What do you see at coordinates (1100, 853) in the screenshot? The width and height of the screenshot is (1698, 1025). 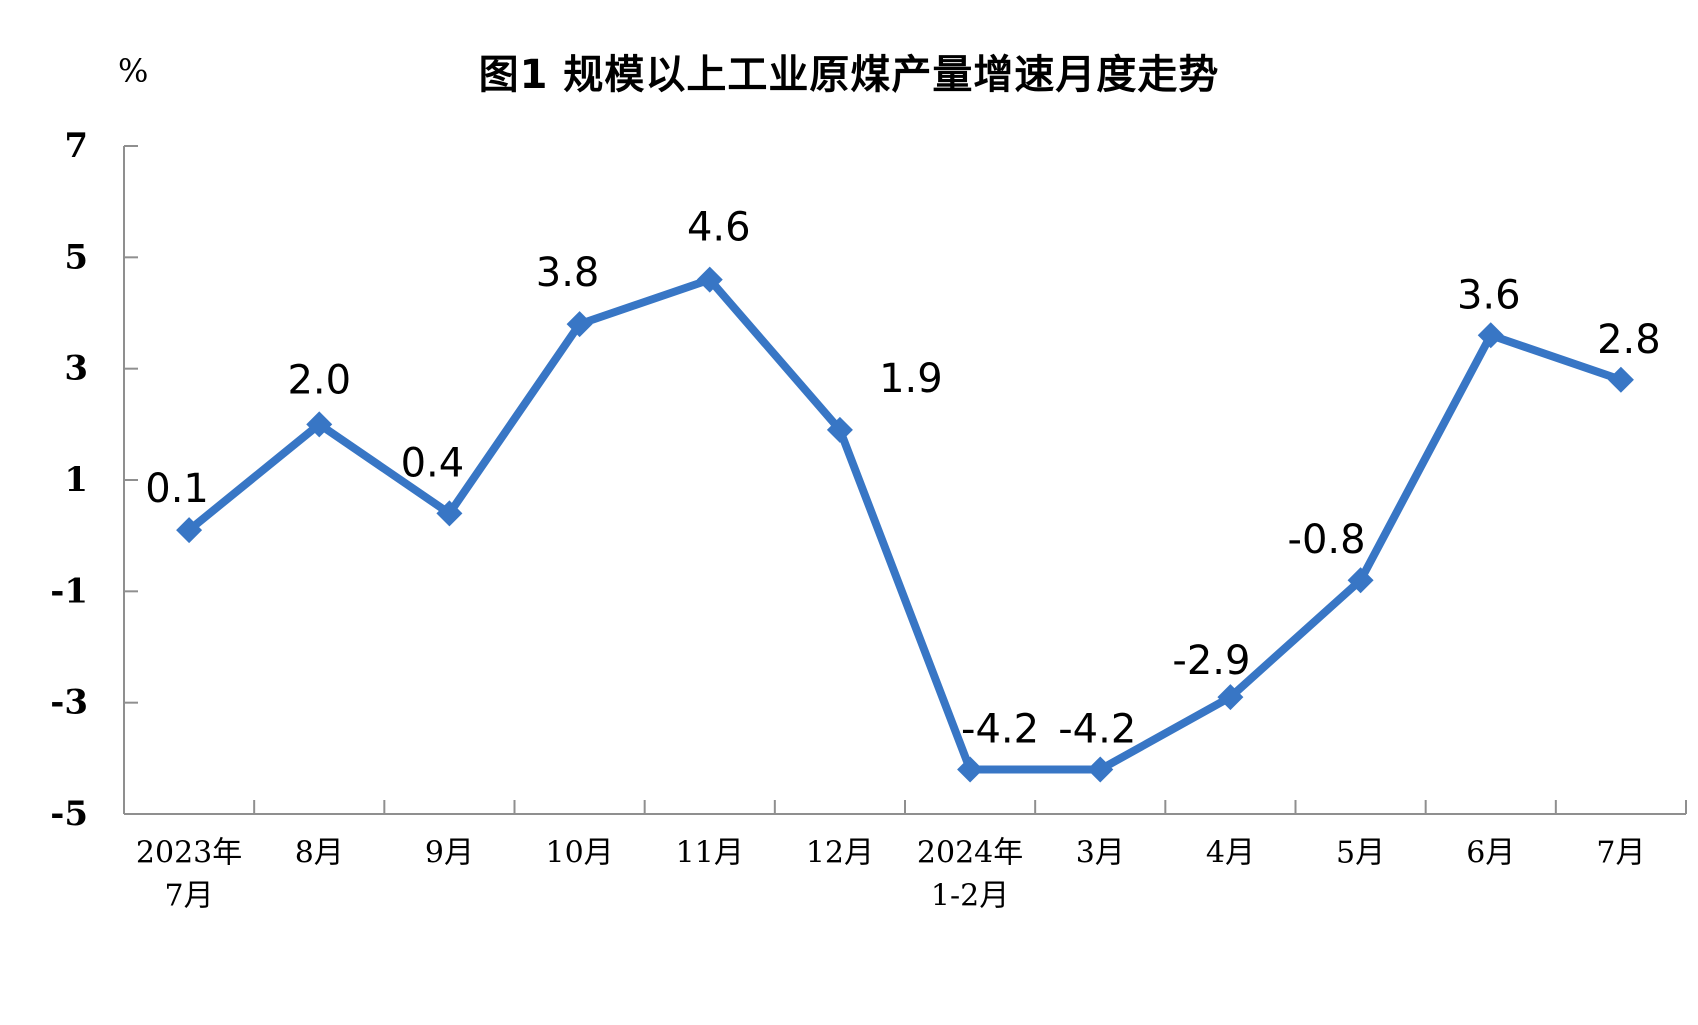 I see `x-tick-label: 3月` at bounding box center [1100, 853].